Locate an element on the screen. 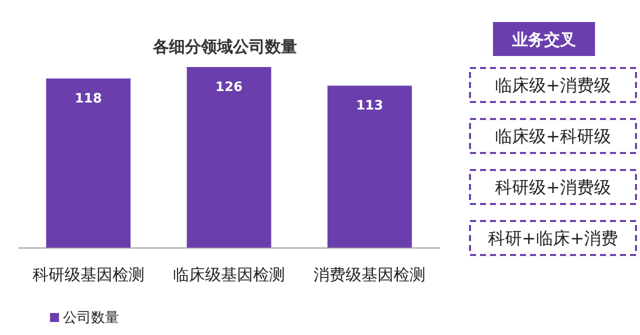 The height and width of the screenshot is (335, 640). data-label: 118 is located at coordinates (88, 98).